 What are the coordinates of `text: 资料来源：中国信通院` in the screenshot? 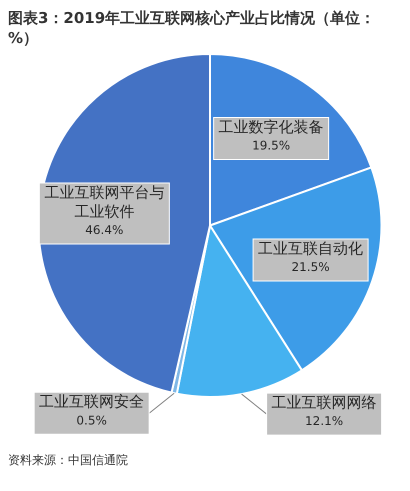 It's located at (68, 460).